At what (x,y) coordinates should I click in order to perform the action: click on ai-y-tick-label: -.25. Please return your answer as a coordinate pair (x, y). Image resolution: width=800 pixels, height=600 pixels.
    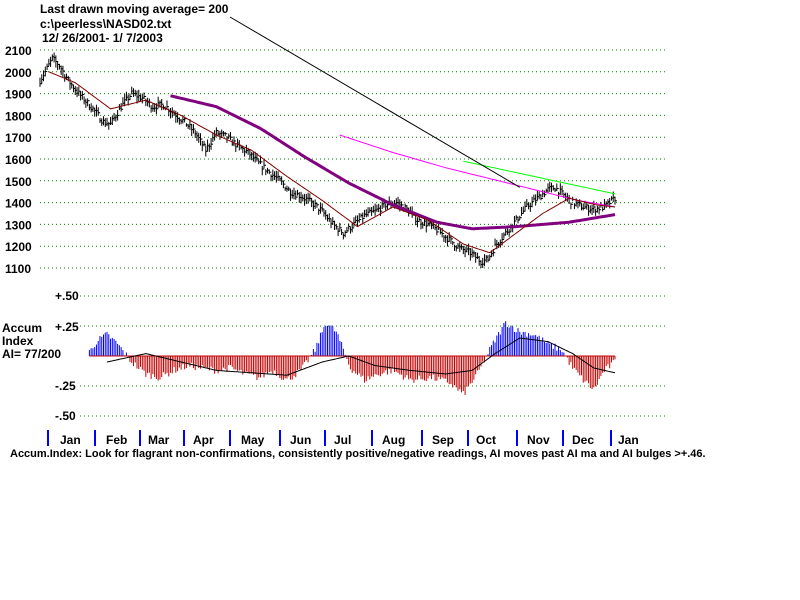
    Looking at the image, I should click on (65, 386).